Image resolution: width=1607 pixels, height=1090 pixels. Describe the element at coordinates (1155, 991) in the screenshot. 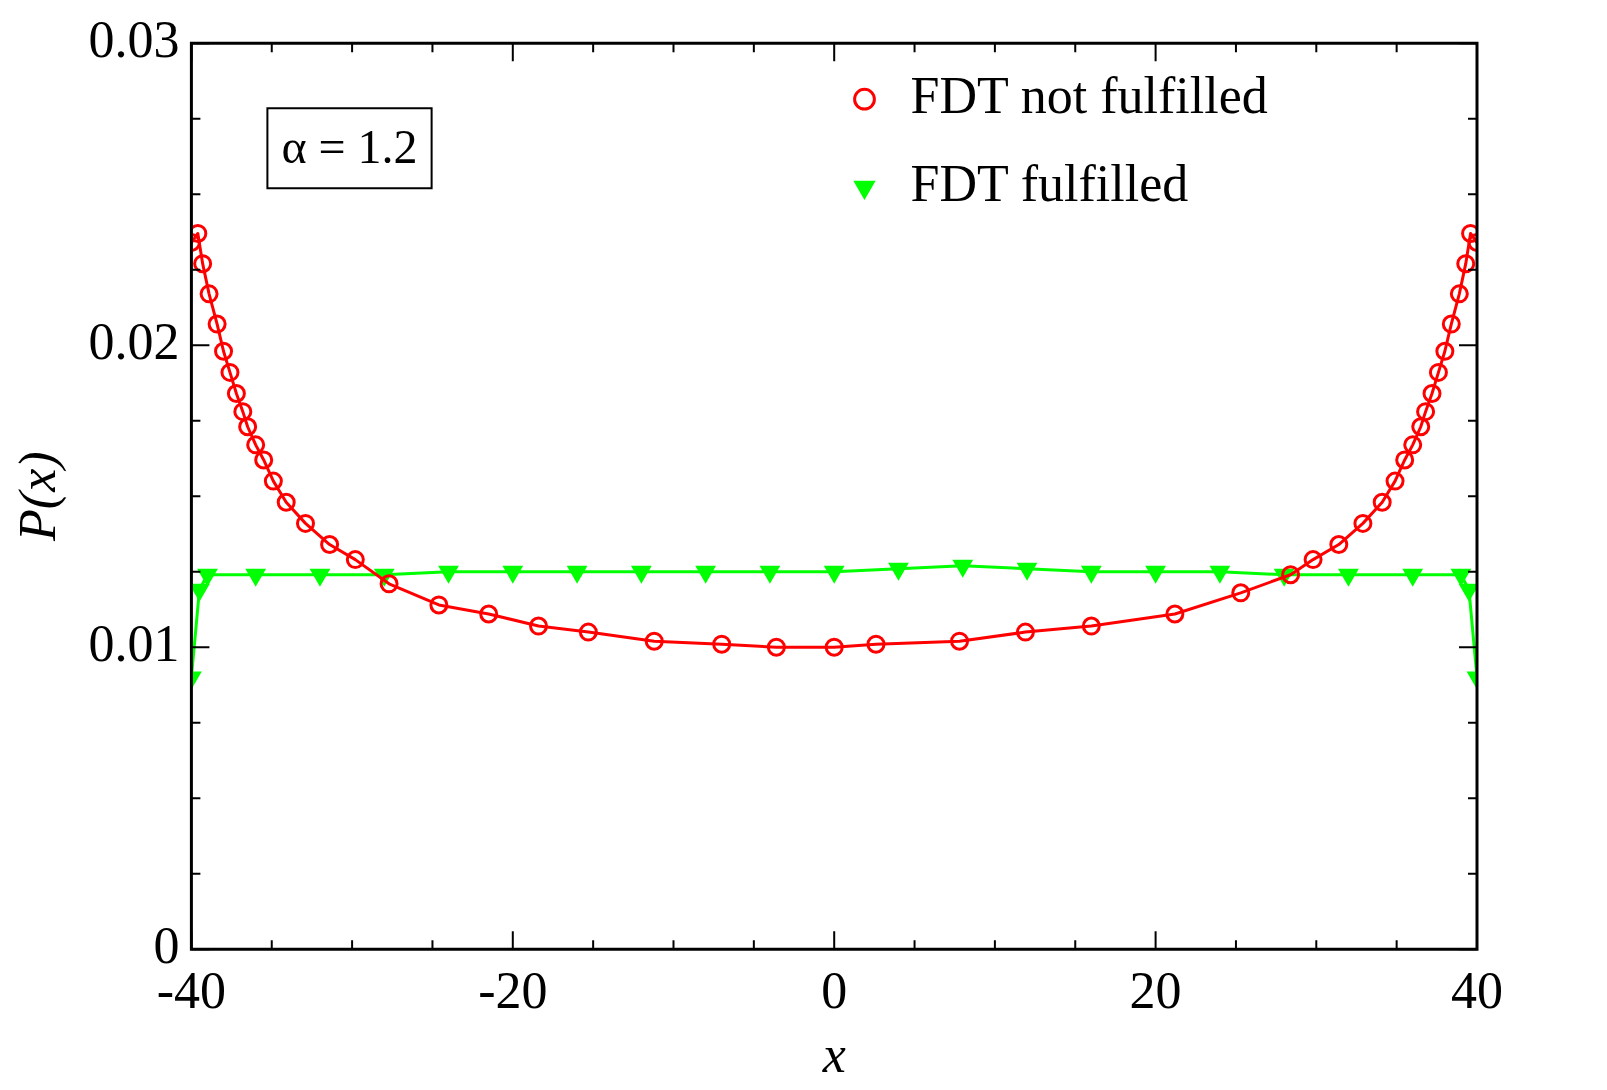

I see `x-tick-label: 20` at that location.